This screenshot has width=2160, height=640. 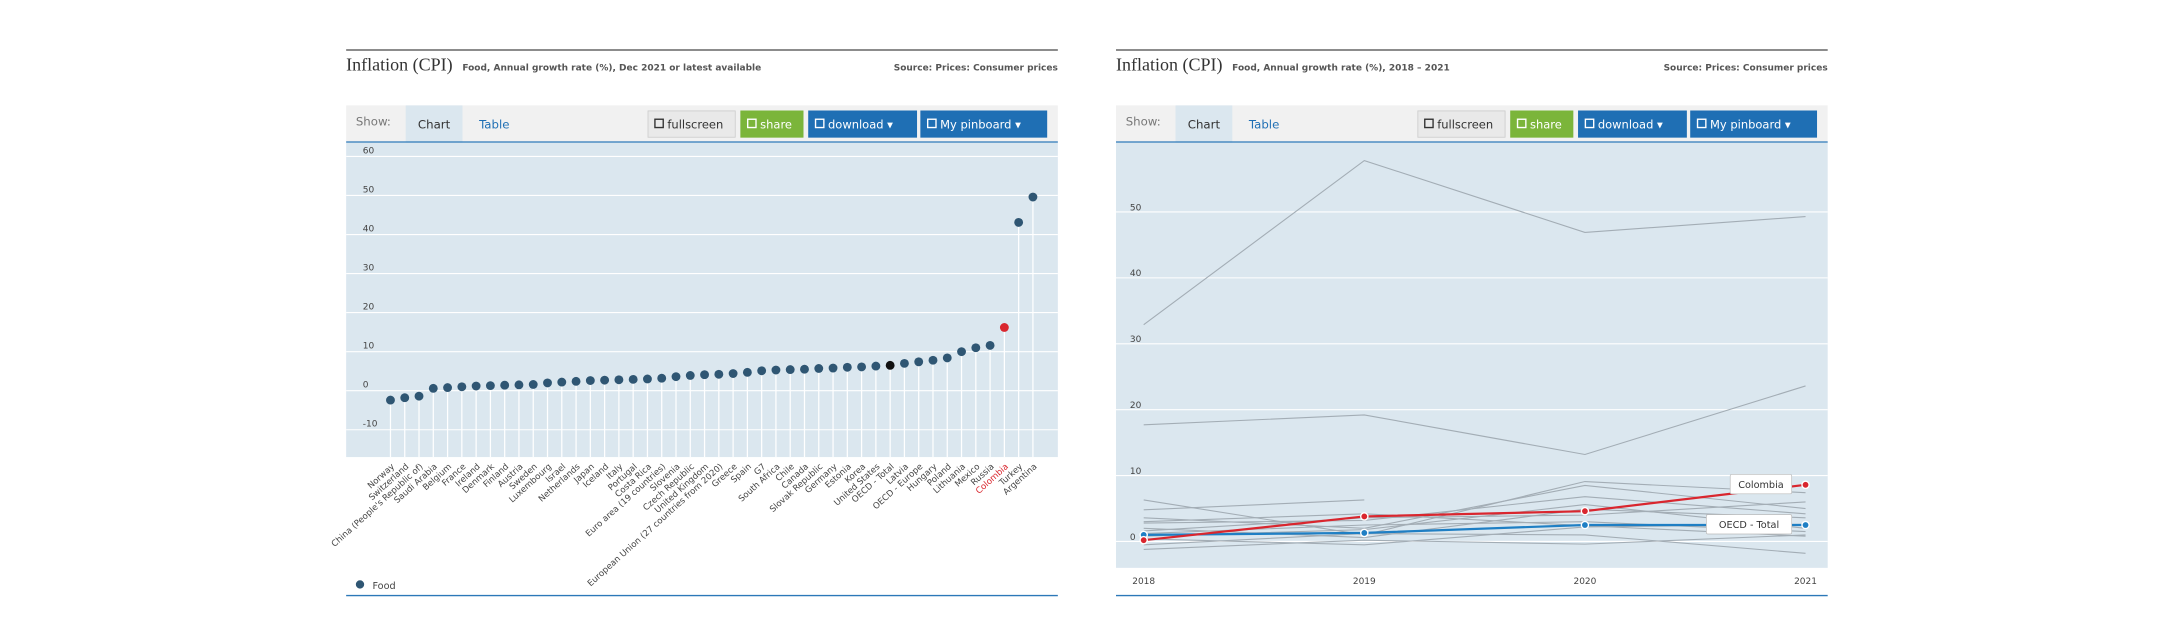 I want to click on y-tick-label: 20, so click(x=369, y=308).